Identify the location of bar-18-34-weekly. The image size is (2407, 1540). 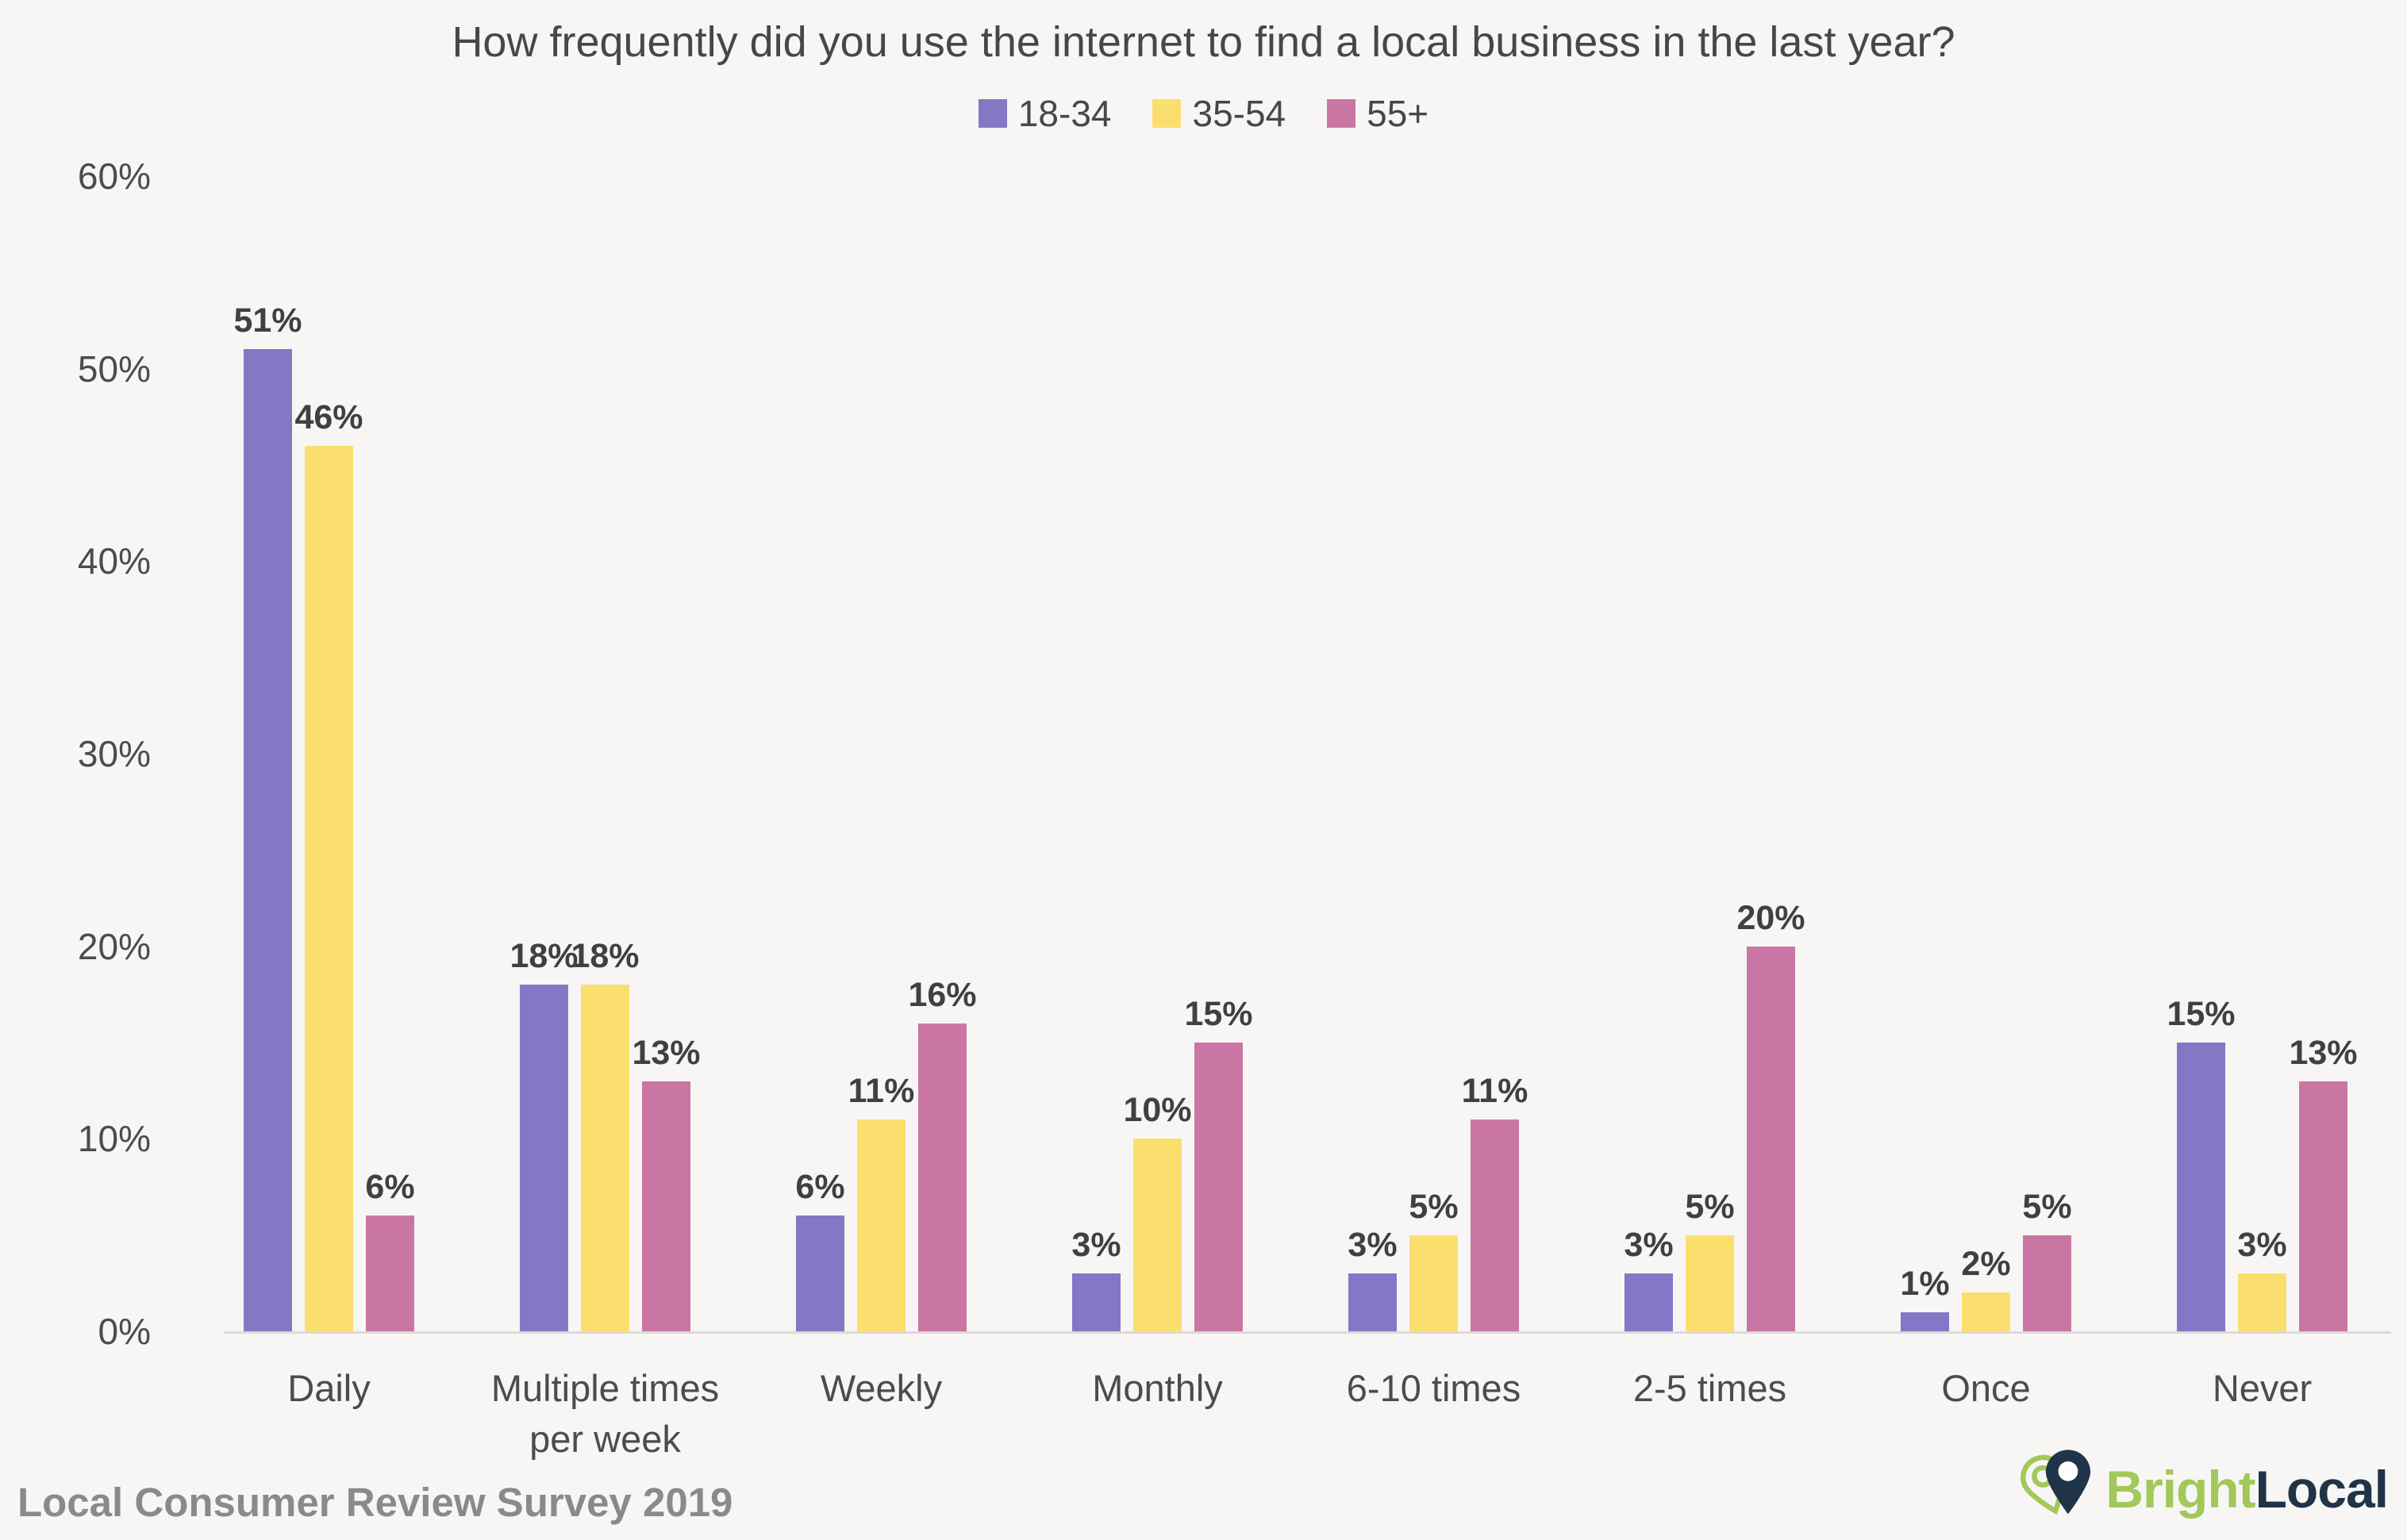
(820, 1273).